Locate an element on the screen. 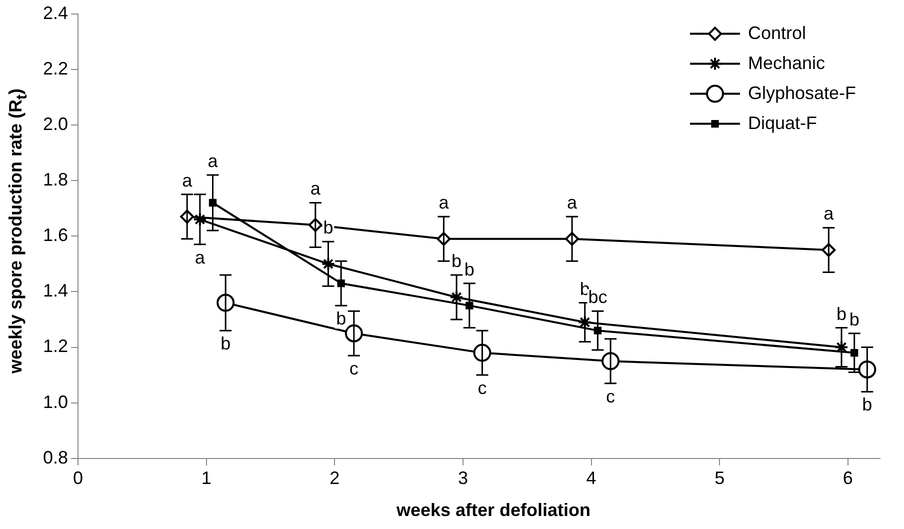 The height and width of the screenshot is (529, 904). x-tick-label: 1 is located at coordinates (206, 478).